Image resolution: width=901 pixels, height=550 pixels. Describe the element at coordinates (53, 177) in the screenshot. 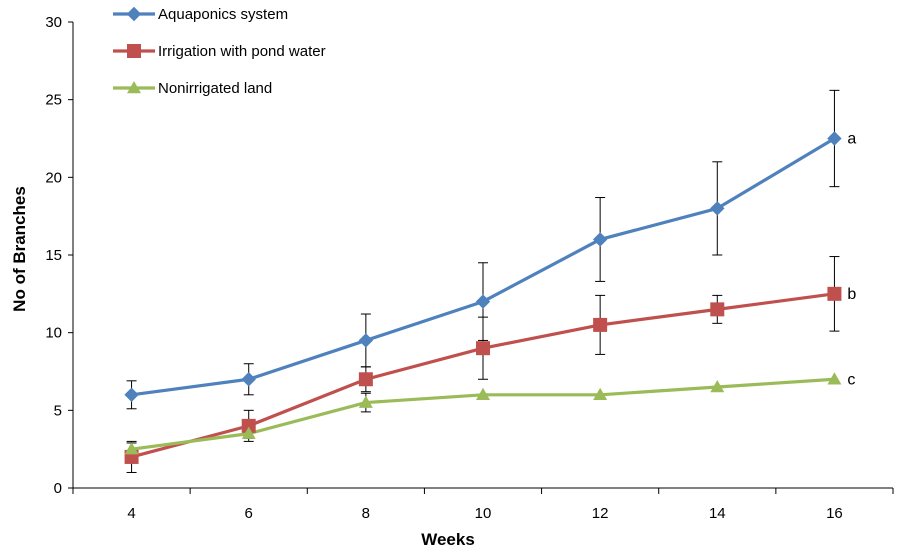

I see `y-tick-label: 20` at that location.